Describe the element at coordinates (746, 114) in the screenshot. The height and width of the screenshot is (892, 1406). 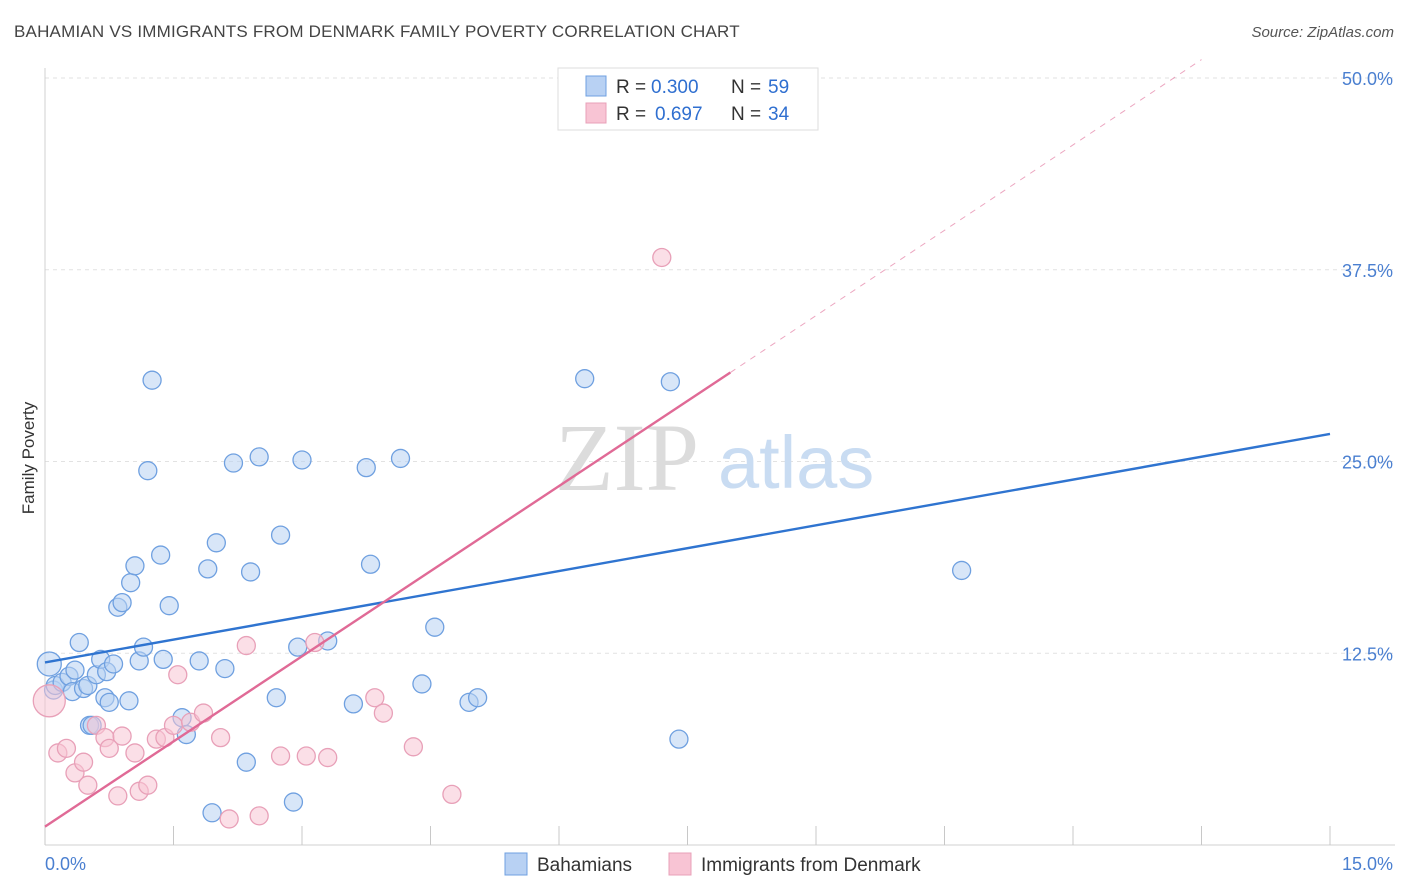
I see `legend-n-label-1: N =` at that location.